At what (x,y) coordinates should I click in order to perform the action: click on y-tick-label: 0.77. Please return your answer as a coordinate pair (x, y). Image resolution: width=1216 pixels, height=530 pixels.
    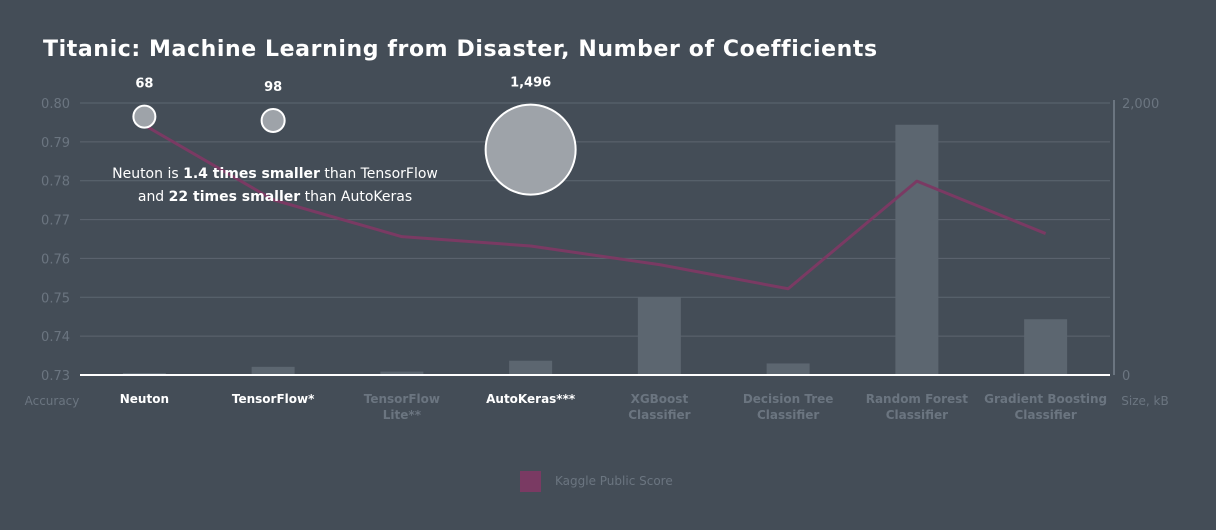
    Looking at the image, I should click on (55, 221).